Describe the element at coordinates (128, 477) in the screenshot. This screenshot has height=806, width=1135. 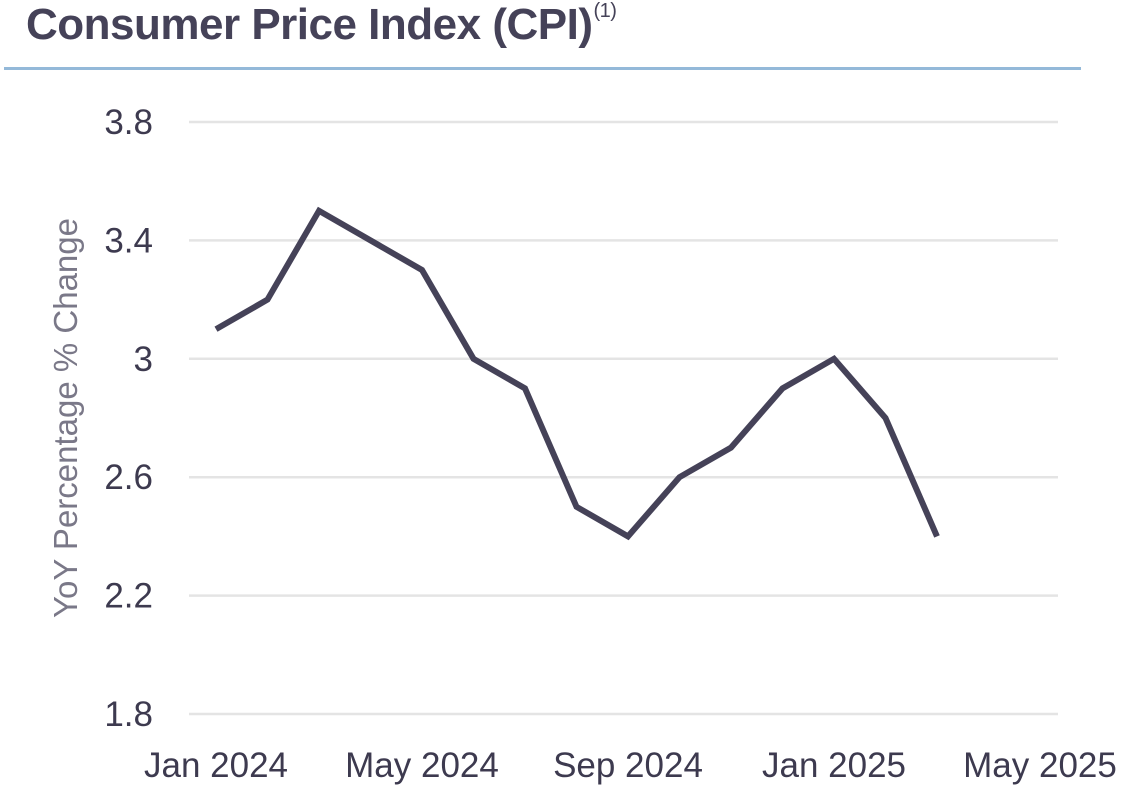
I see `y-tick-label: 2.6` at that location.